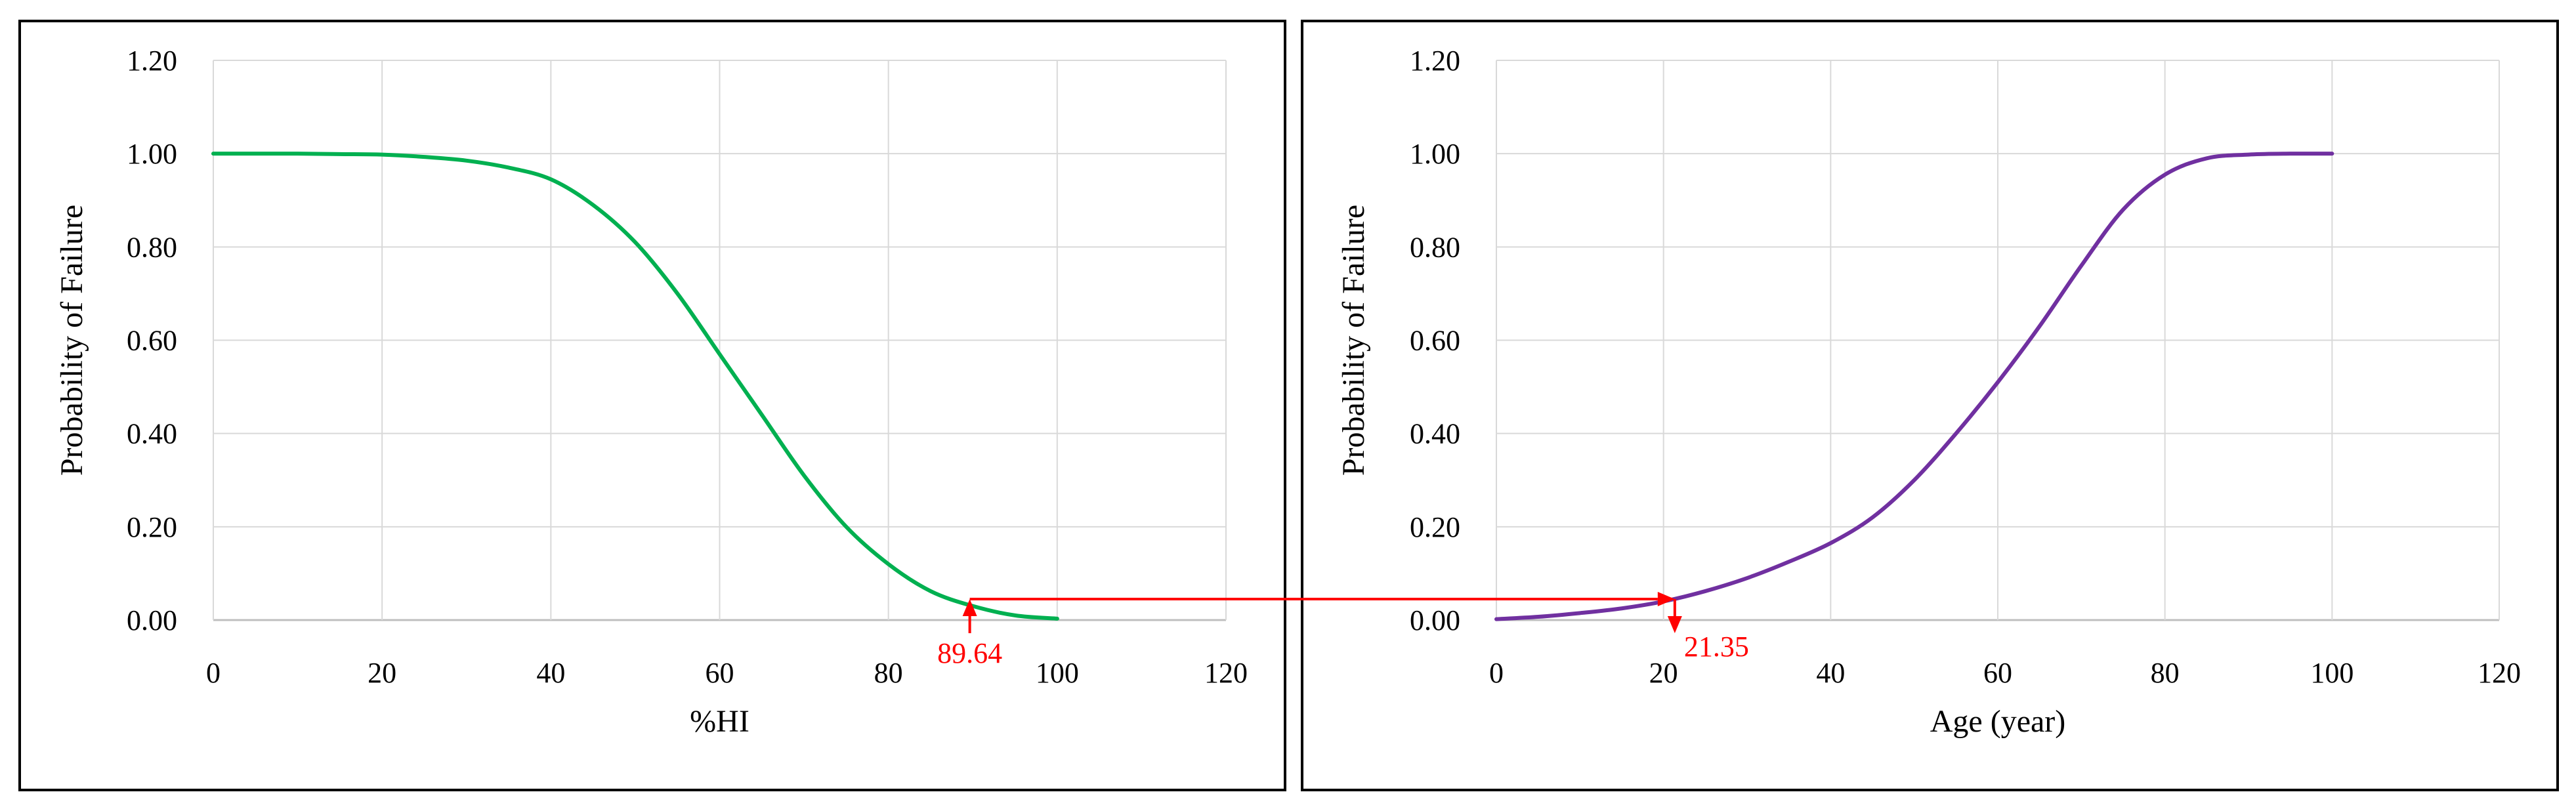 The image size is (2576, 811). Describe the element at coordinates (71, 340) in the screenshot. I see `y-axis-title-hi: Probability of Failure` at that location.